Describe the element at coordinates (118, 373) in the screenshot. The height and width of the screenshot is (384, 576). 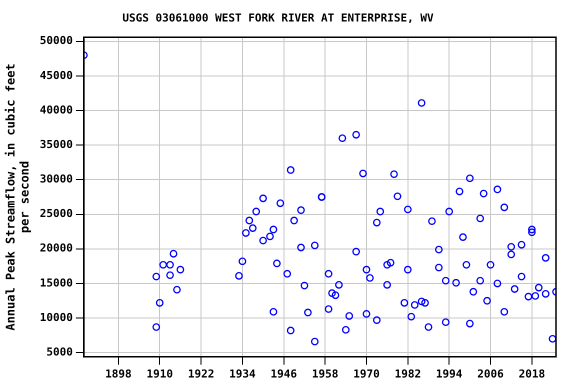
I see `x-tick-label: 1898` at that location.